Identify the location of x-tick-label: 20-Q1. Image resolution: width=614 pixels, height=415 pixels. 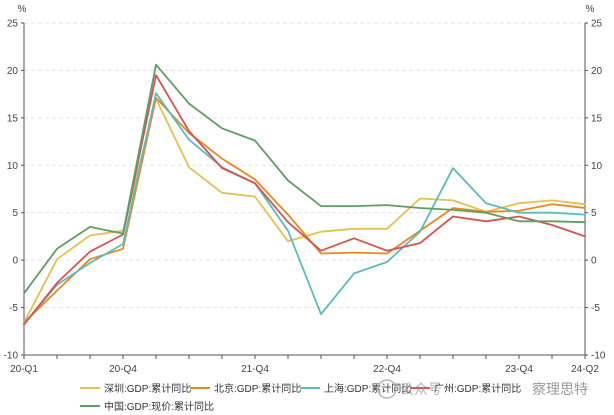
(24, 369).